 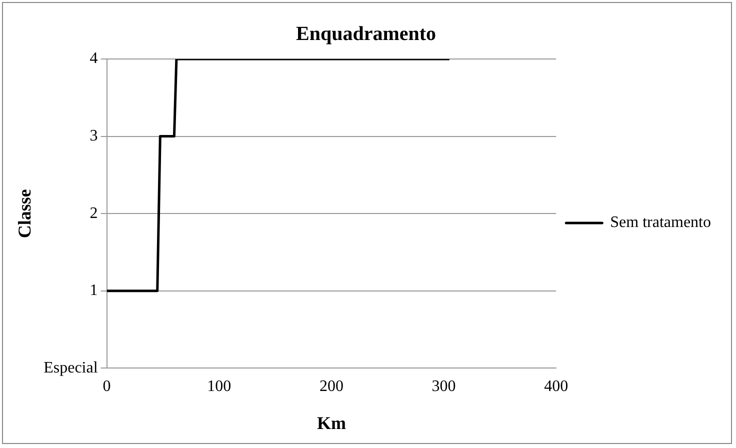 I want to click on y-axis-title: Classe, so click(x=24, y=213).